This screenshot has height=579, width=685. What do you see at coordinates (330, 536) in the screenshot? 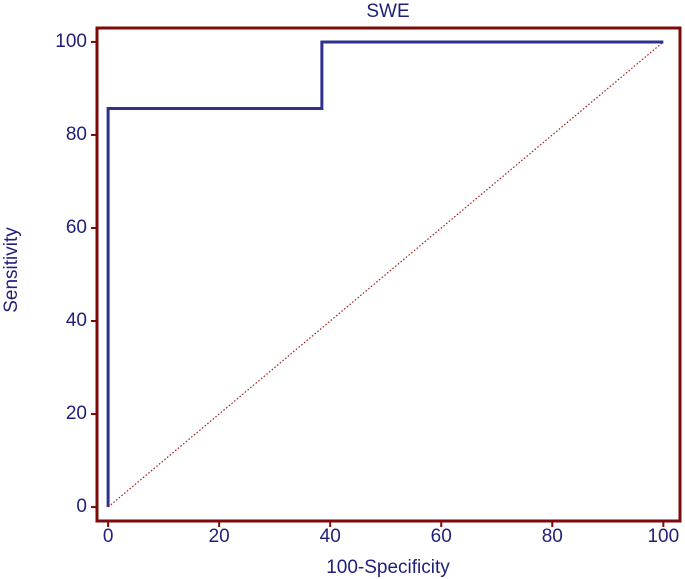
I see `x-tick-label: 40` at bounding box center [330, 536].